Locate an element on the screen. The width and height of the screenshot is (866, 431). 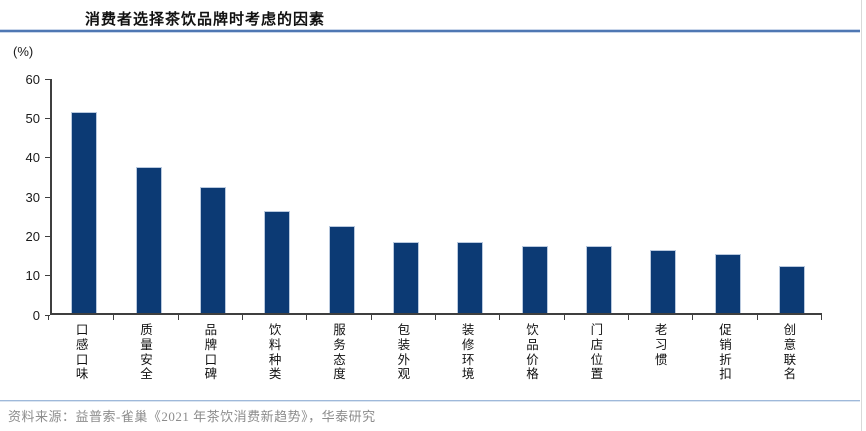
y-tick-label: 40 is located at coordinates (32, 158).